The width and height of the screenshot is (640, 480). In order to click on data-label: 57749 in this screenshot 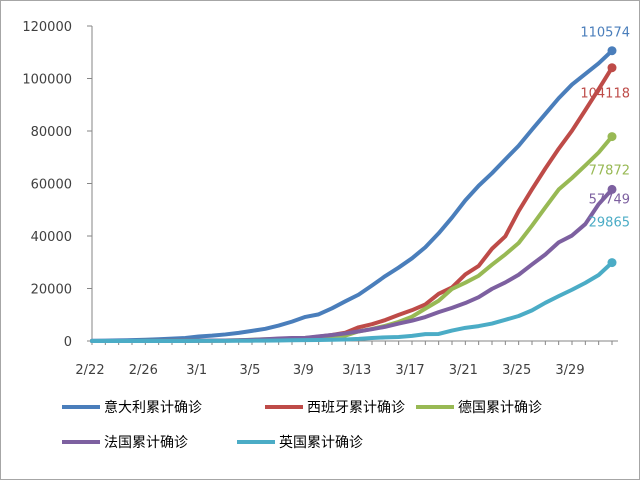, I will do `click(609, 199)`.